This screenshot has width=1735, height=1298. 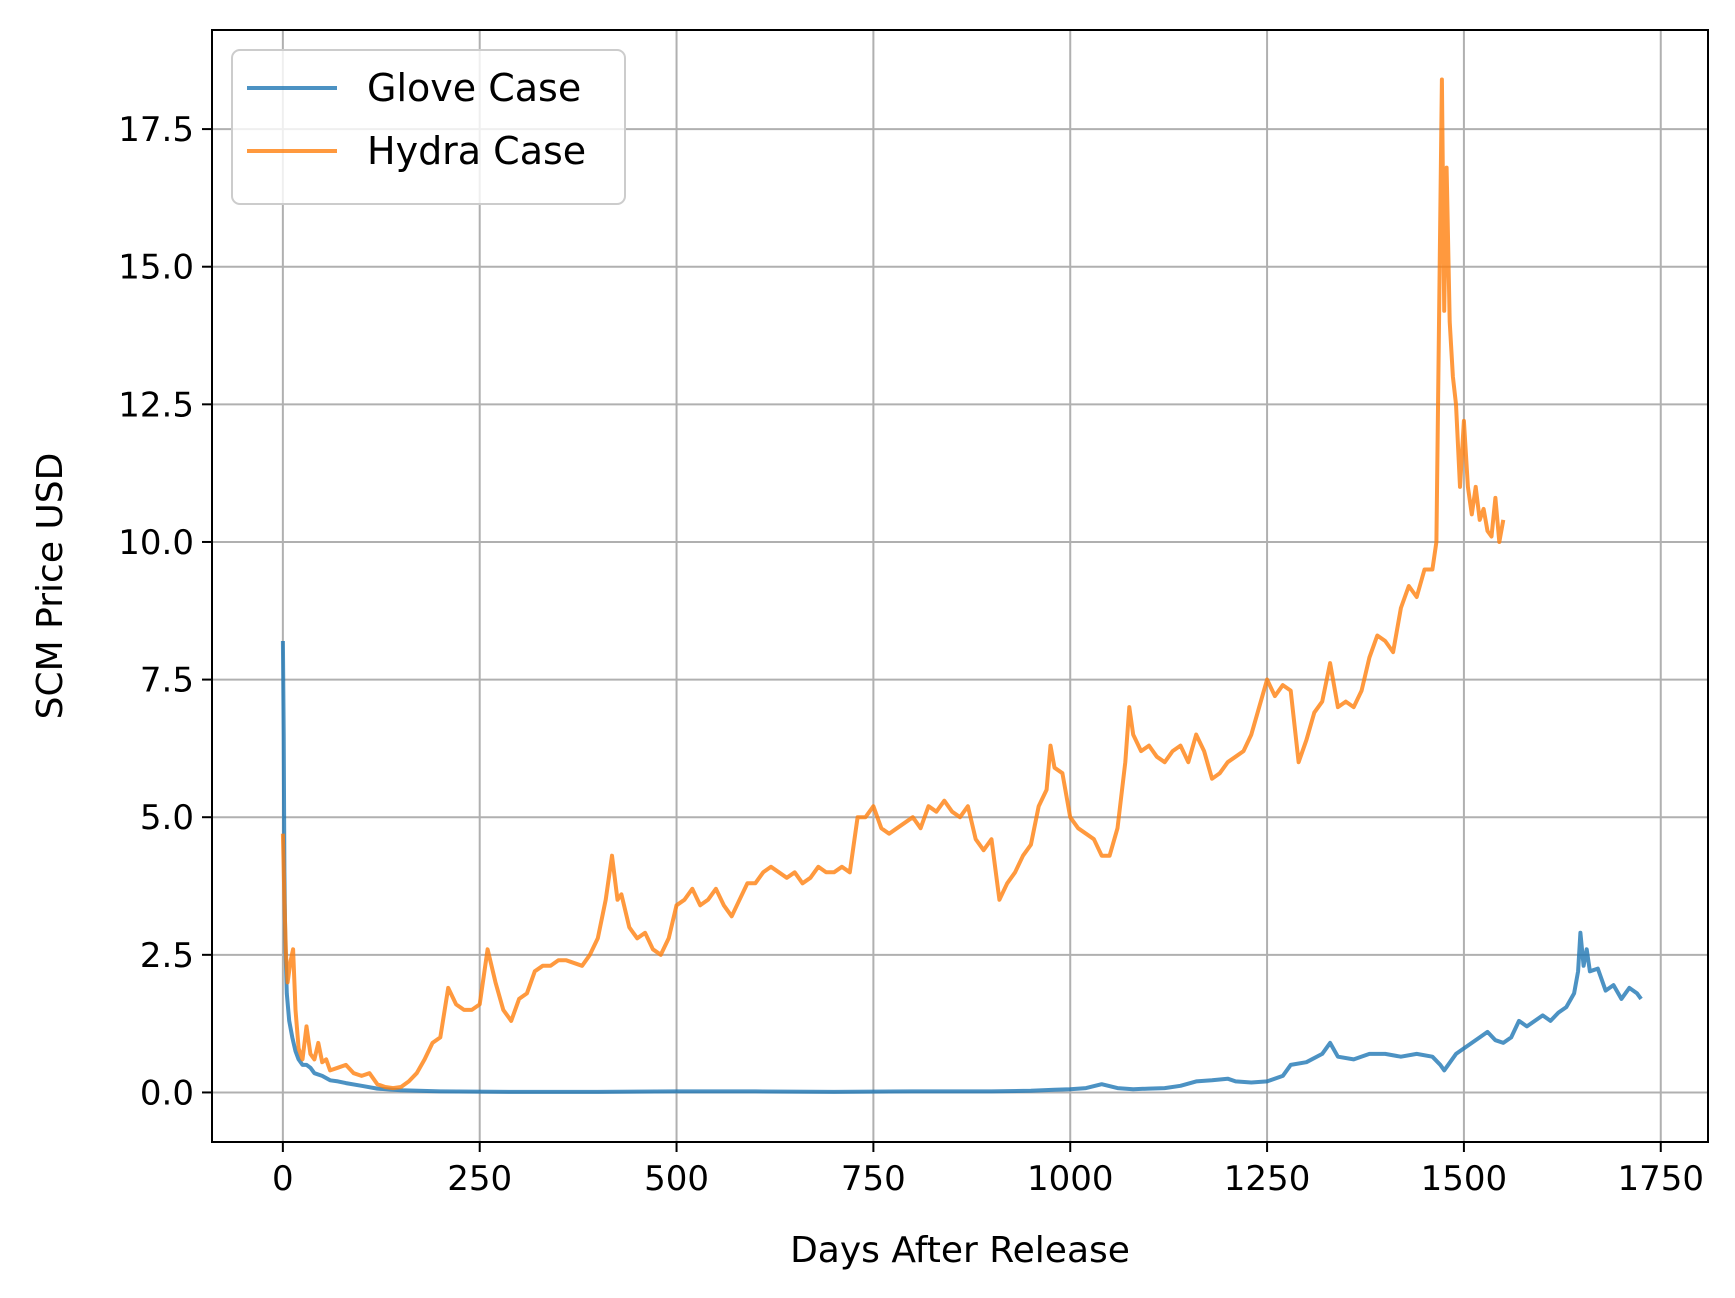 What do you see at coordinates (960, 1250) in the screenshot?
I see `x-axis-title: Days After Release` at bounding box center [960, 1250].